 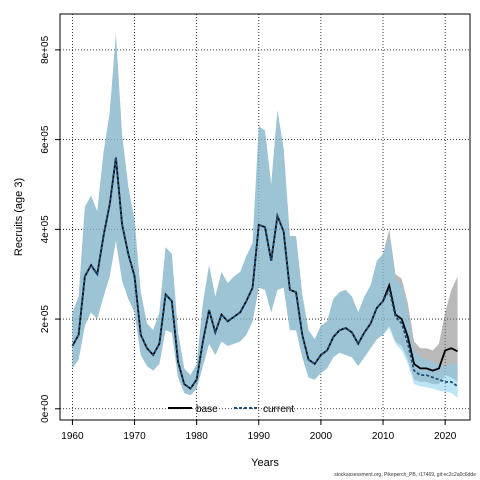 What do you see at coordinates (45, 229) in the screenshot?
I see `y-tick-label: 4e+05` at bounding box center [45, 229].